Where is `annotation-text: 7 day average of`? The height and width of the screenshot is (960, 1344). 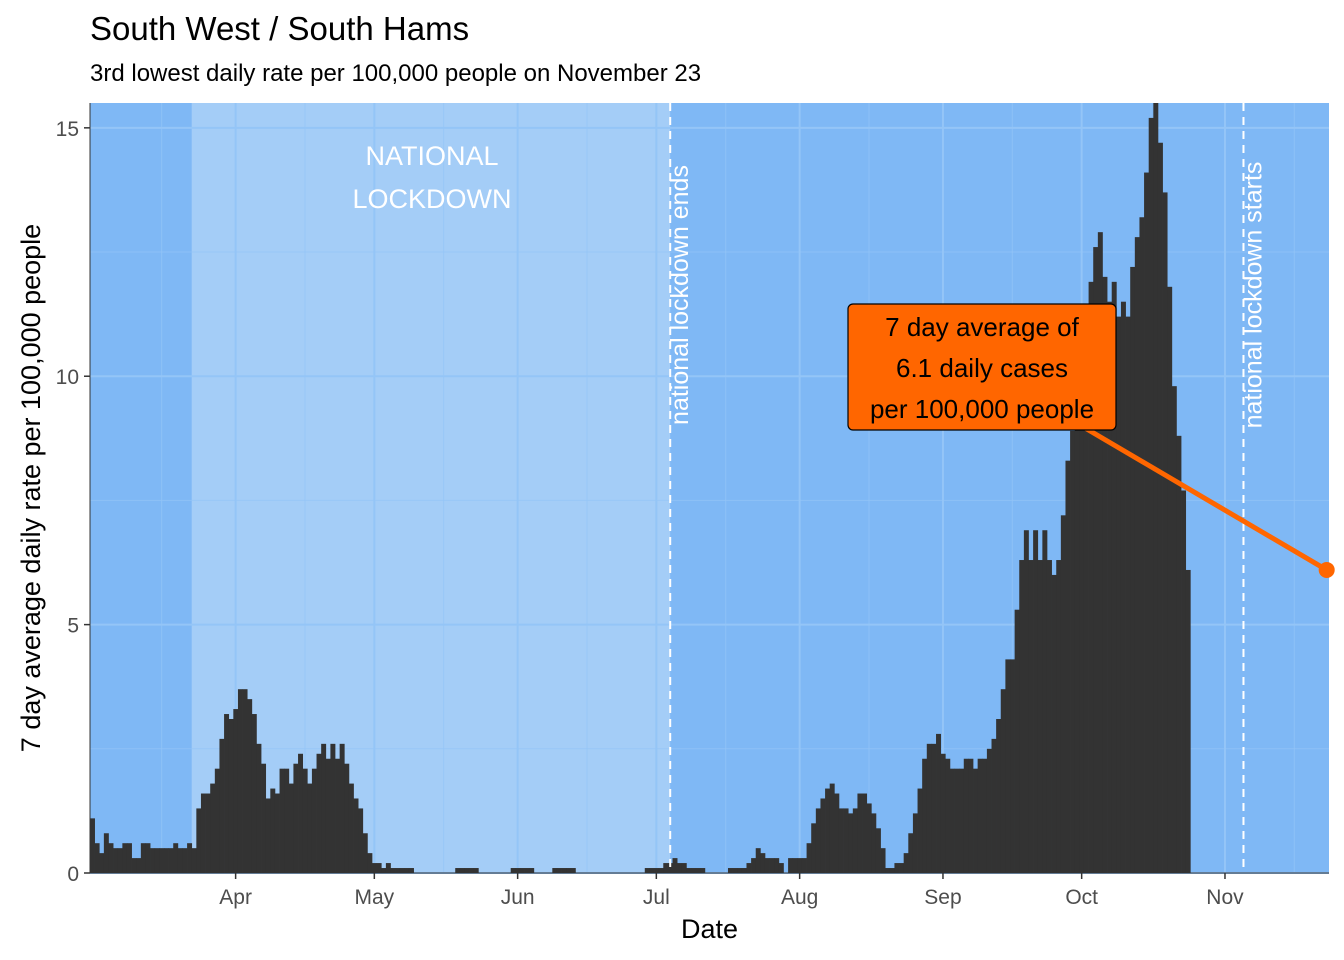 annotation-text: 7 day average of is located at coordinates (982, 327).